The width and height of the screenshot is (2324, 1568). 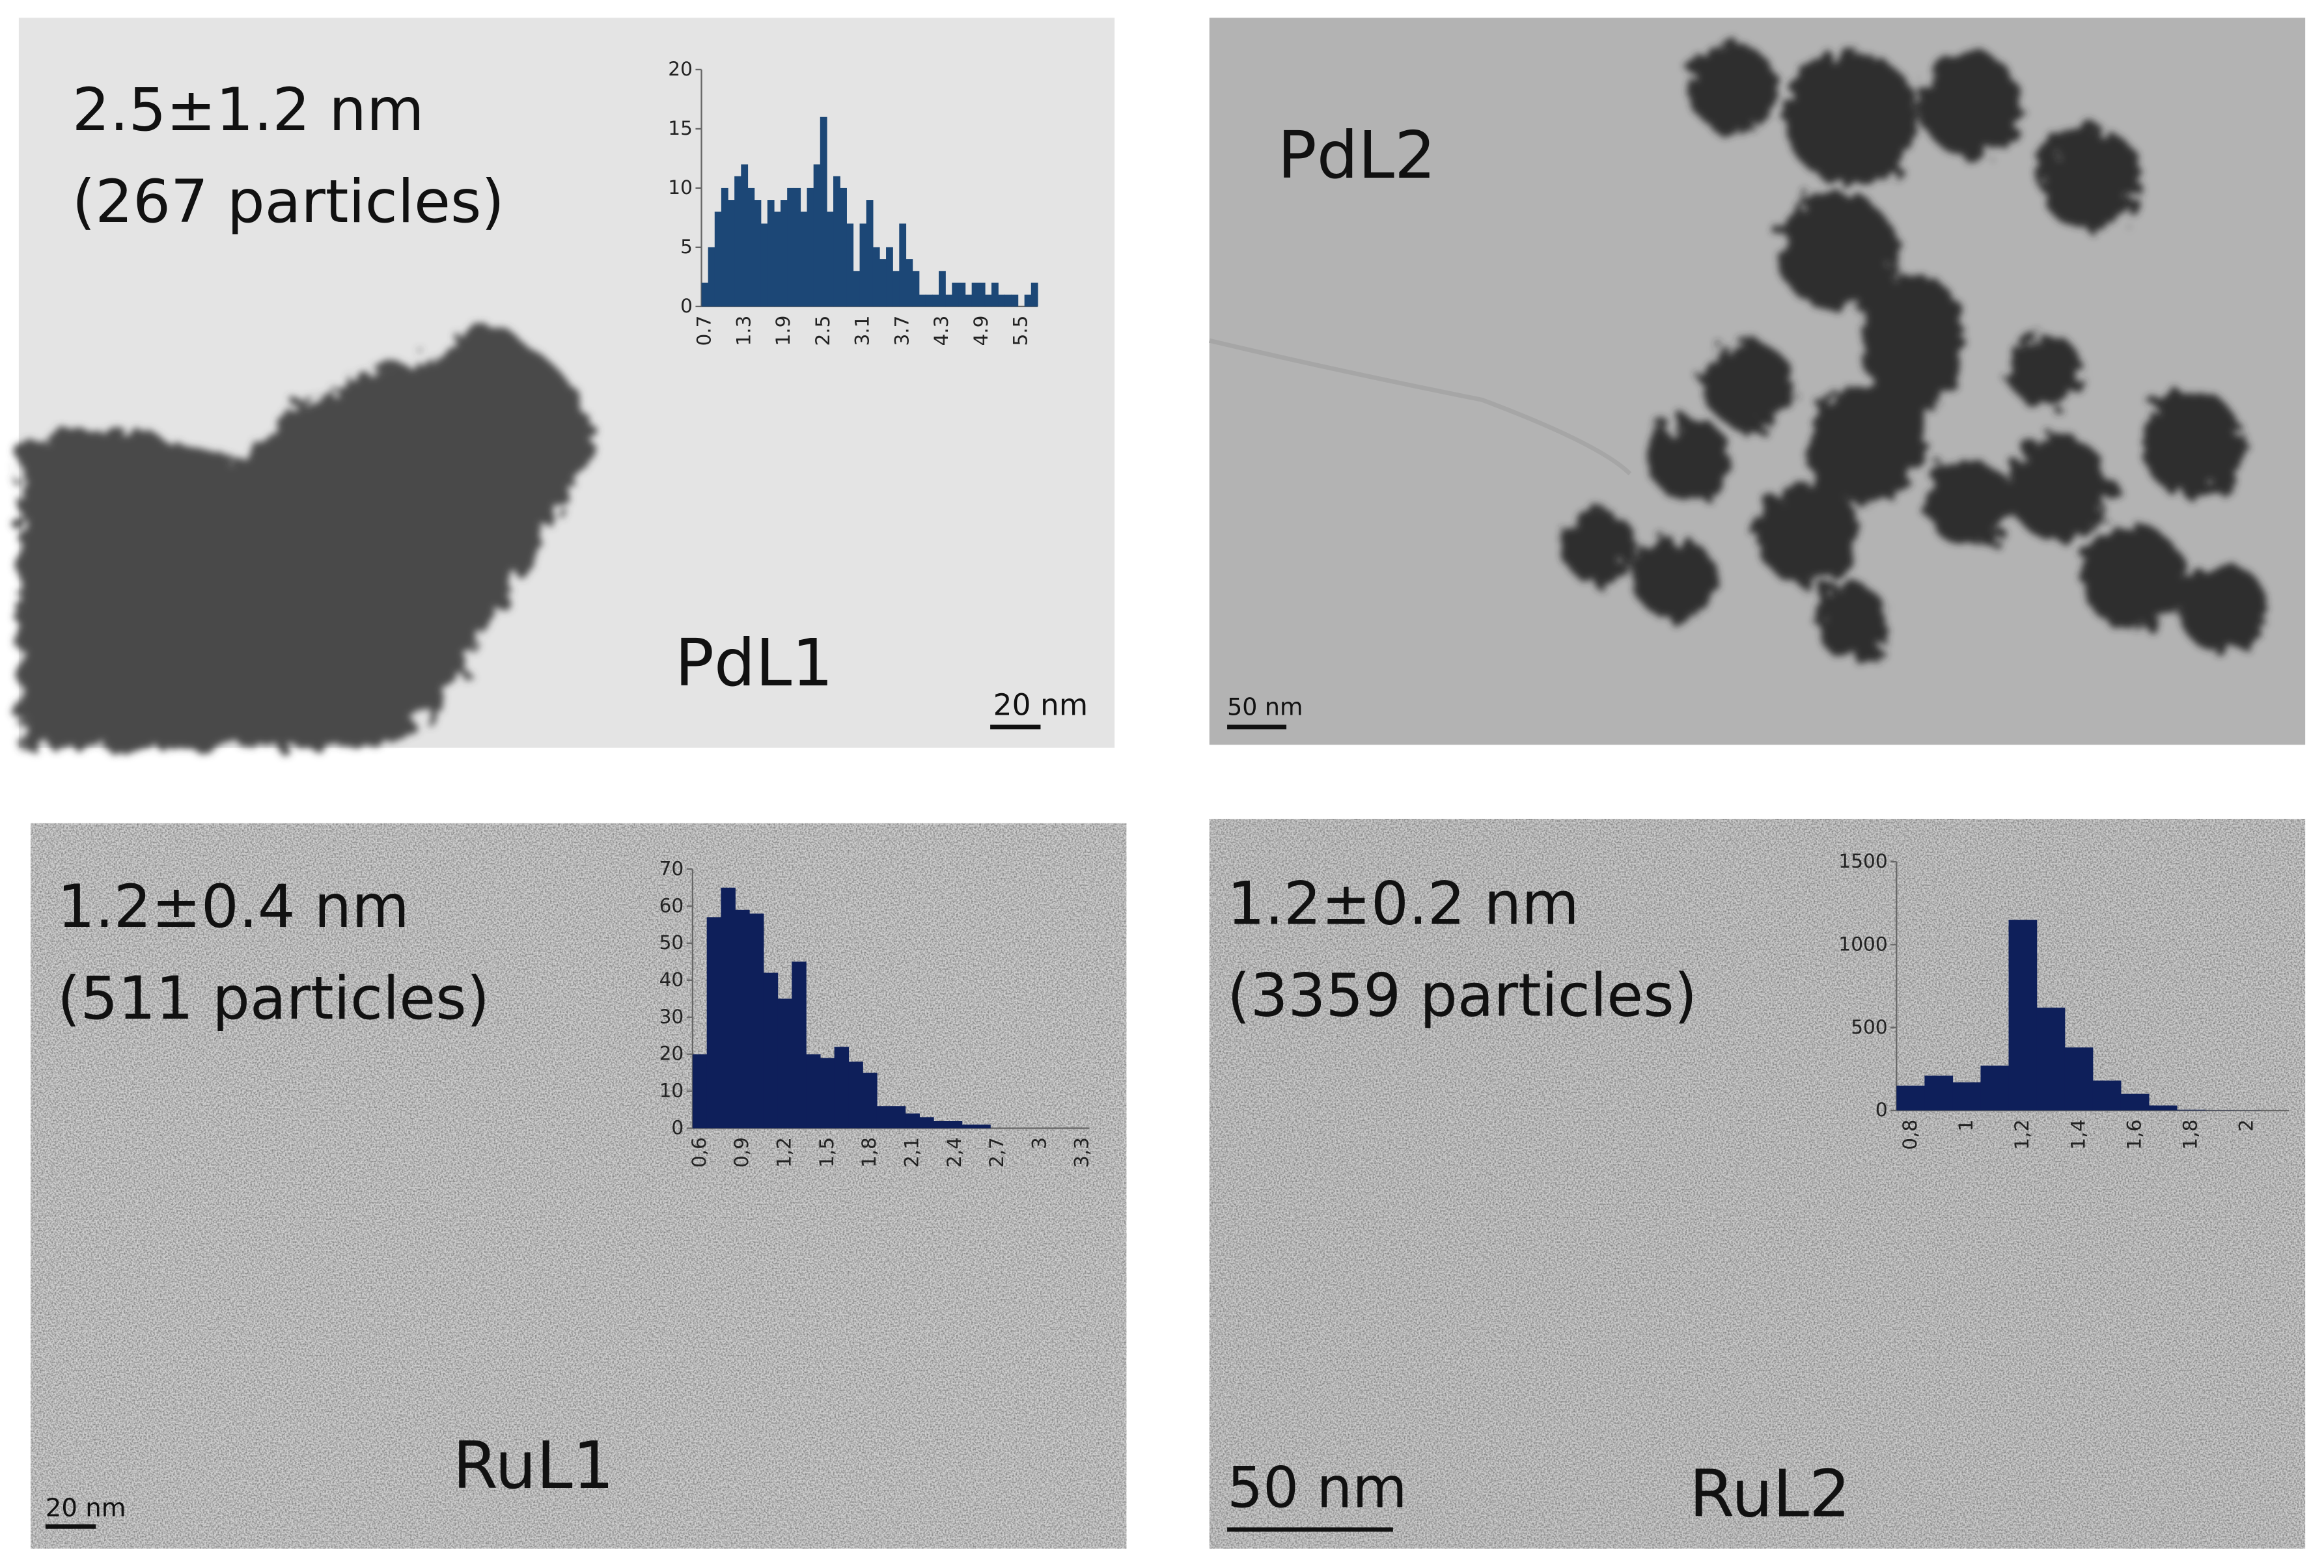 I want to click on y-tick-label: 60, so click(x=671, y=905).